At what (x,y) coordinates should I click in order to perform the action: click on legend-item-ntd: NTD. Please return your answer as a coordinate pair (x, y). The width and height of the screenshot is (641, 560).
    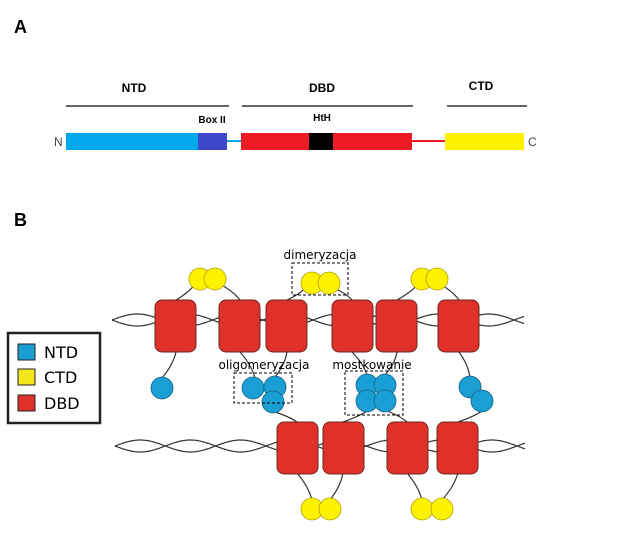
    Looking at the image, I should click on (47, 352).